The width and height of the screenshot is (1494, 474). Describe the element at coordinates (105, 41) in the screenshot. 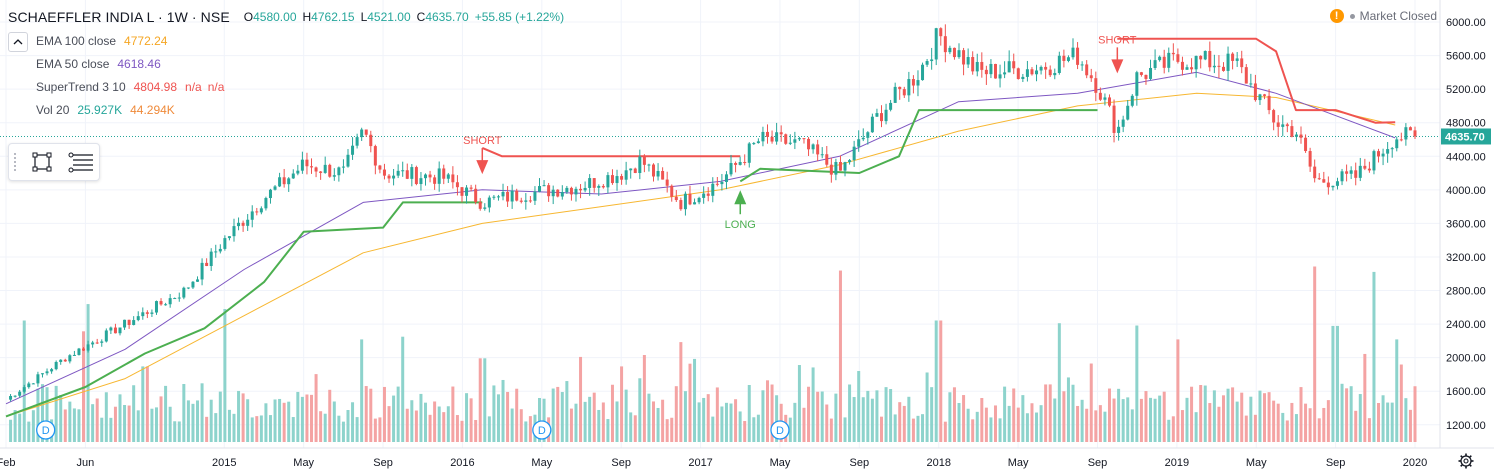

I see `indicator-ema100: EMA 100 close 4772.24` at that location.